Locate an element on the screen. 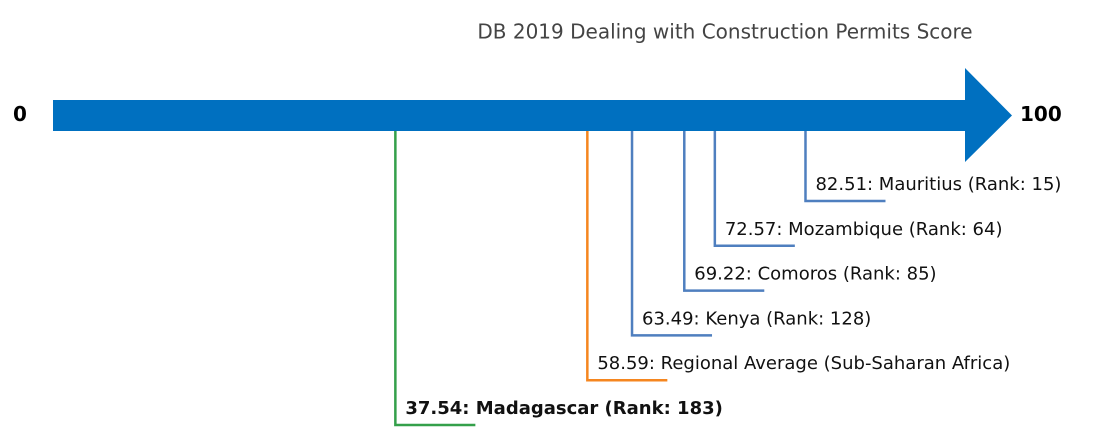 The image size is (1100, 427). value-label: 63.49: Kenya (Rank: 128) is located at coordinates (756, 318).